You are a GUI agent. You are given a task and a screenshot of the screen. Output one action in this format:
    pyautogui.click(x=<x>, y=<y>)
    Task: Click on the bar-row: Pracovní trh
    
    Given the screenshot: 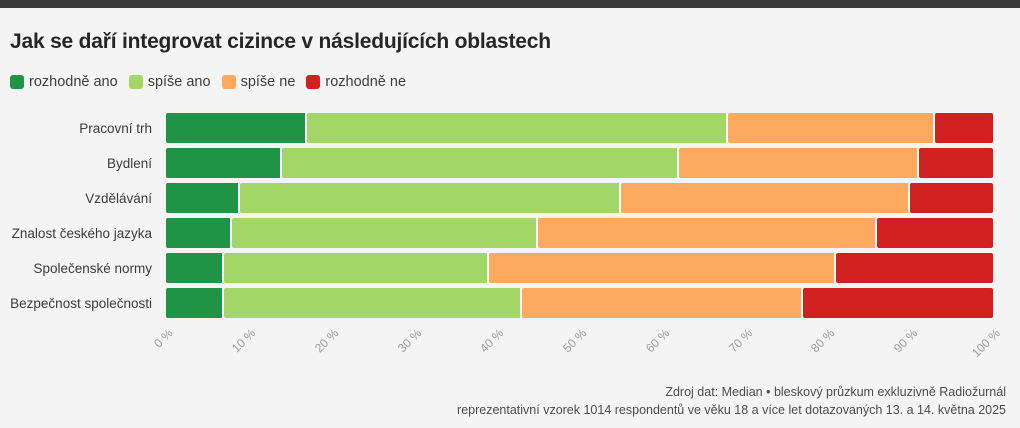 What is the action you would take?
    pyautogui.click(x=510, y=128)
    